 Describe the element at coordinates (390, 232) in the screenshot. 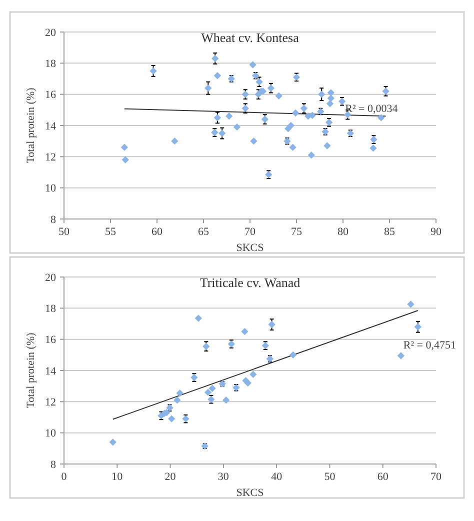

I see `x-tick-label: 85` at that location.